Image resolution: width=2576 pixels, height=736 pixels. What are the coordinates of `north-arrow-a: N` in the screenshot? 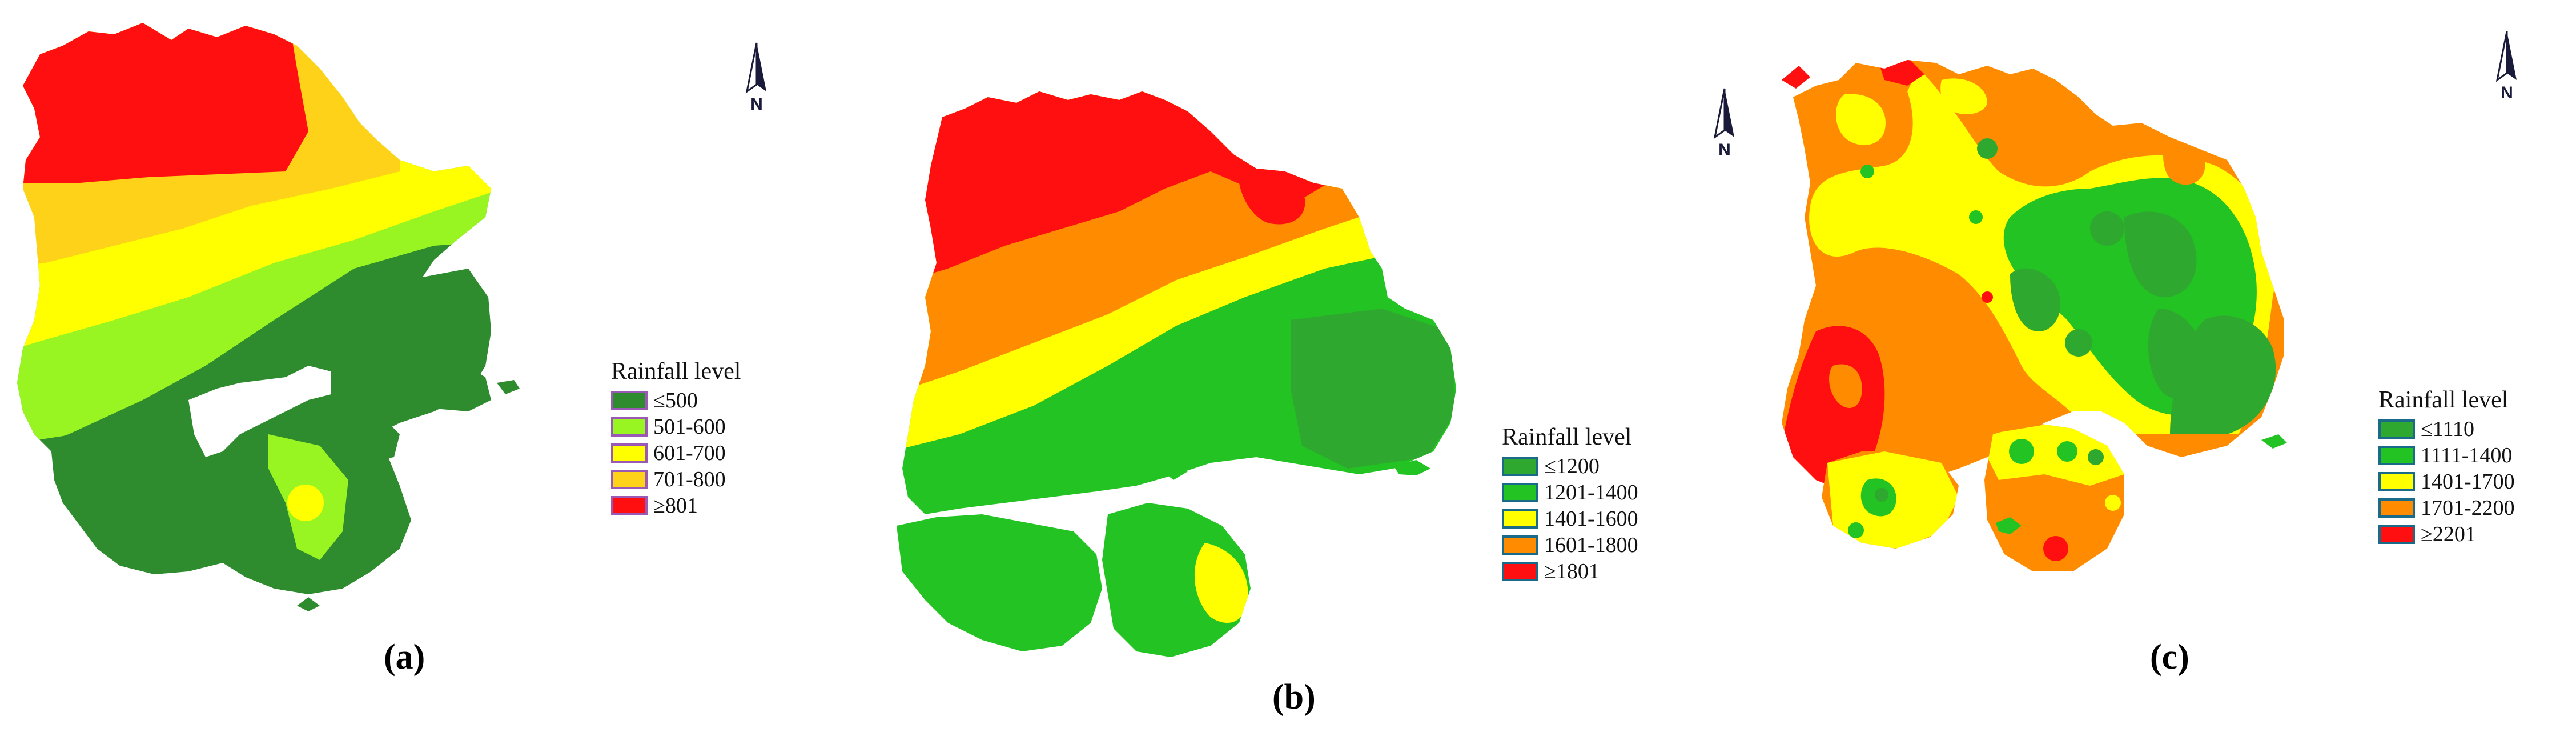 It's located at (757, 77).